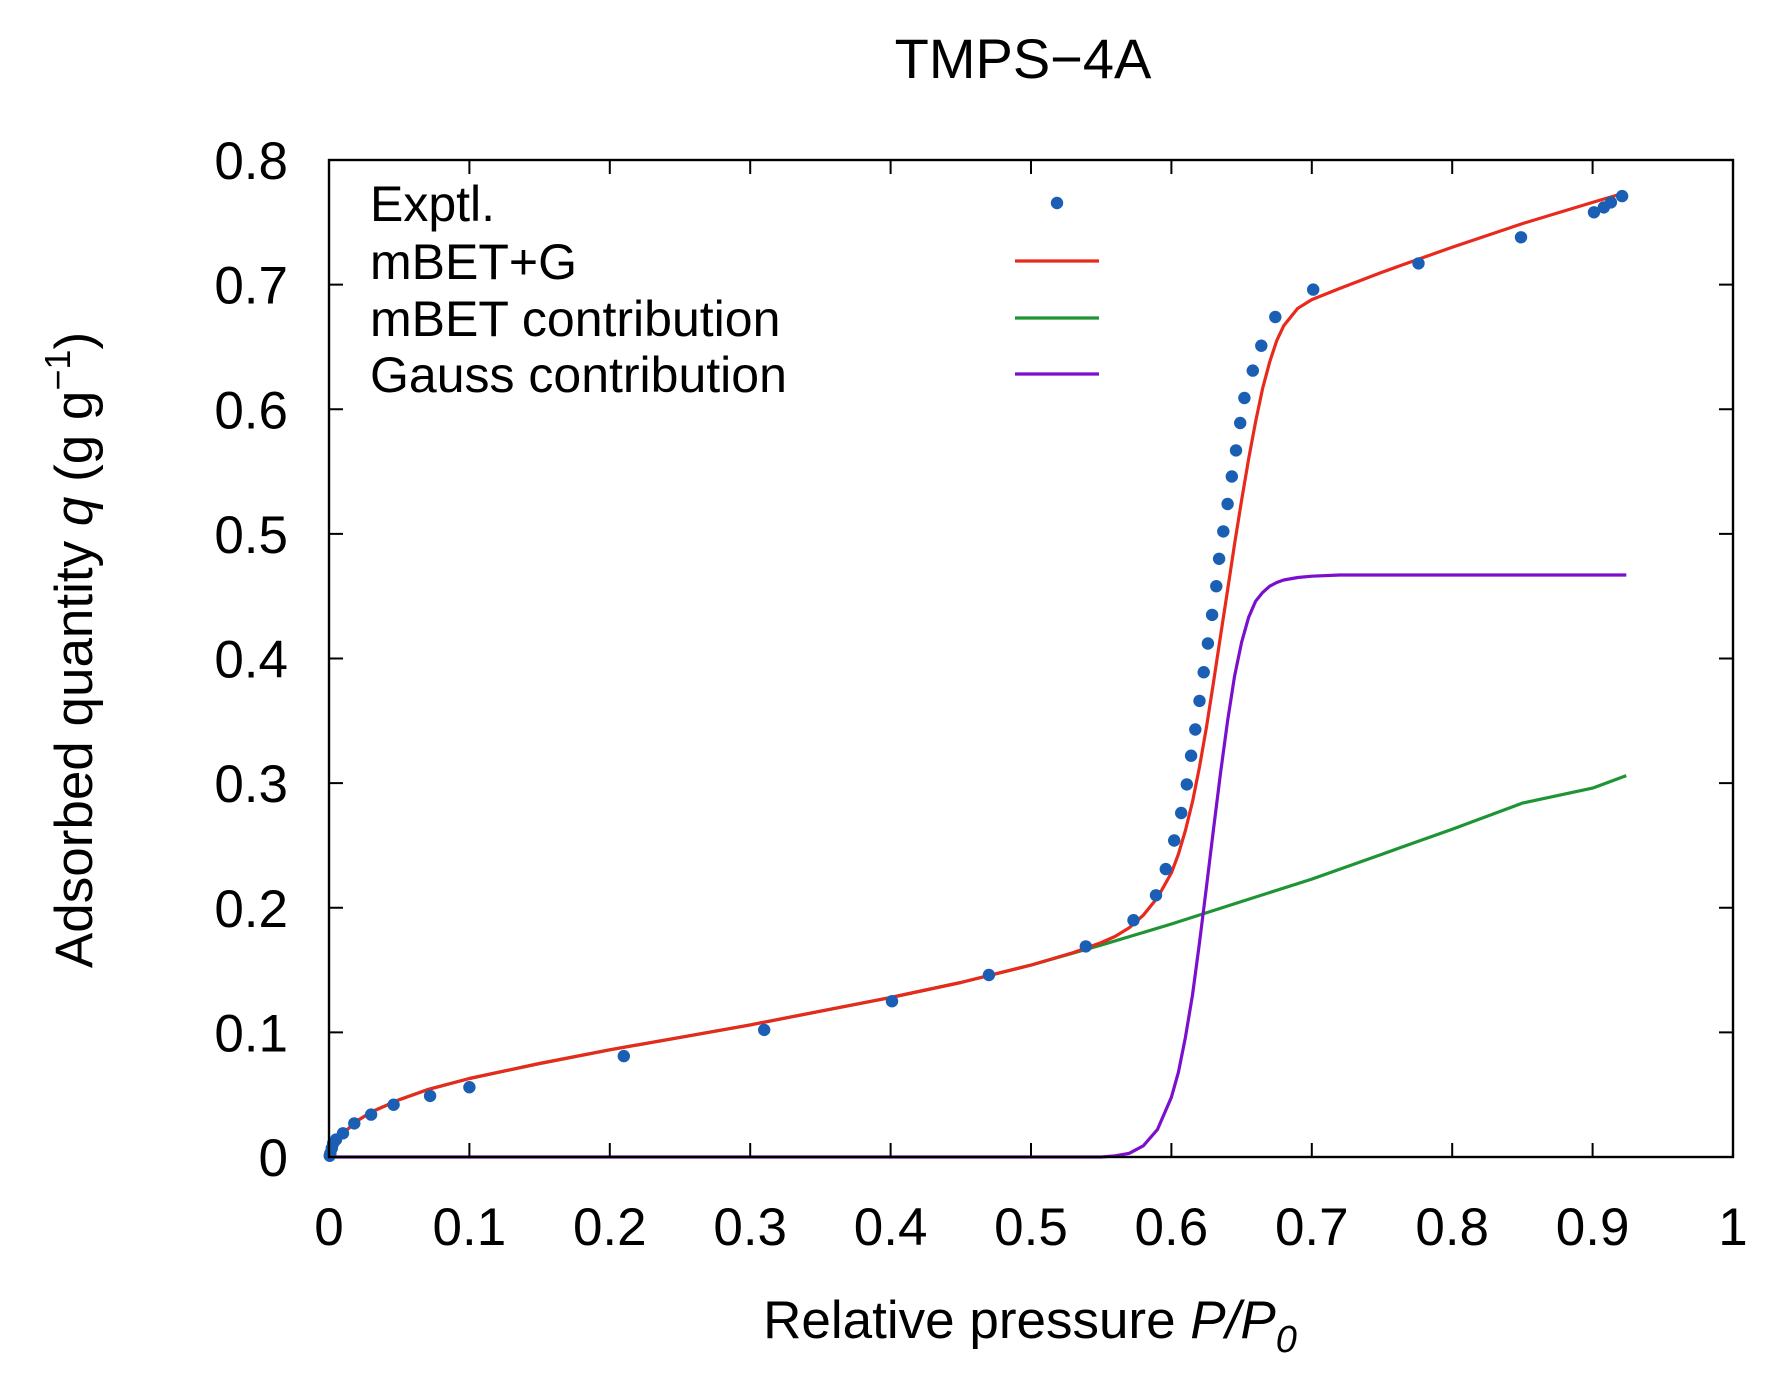  Describe the element at coordinates (328, 1227) in the screenshot. I see `x-tick-label: 0` at that location.